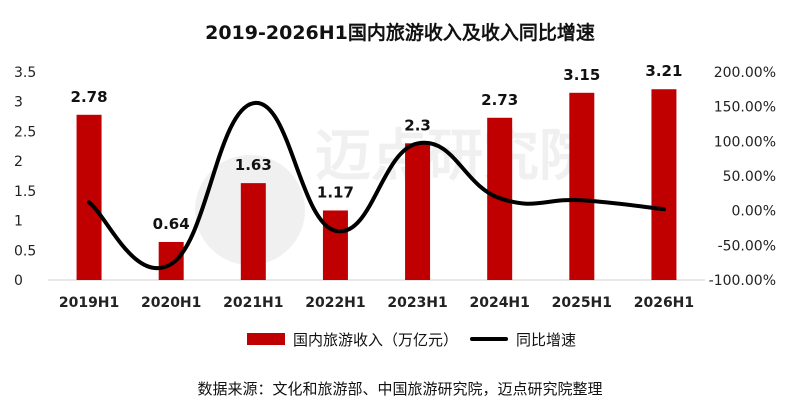  Describe the element at coordinates (499, 303) in the screenshot. I see `x-tick-label: 2024H1` at that location.